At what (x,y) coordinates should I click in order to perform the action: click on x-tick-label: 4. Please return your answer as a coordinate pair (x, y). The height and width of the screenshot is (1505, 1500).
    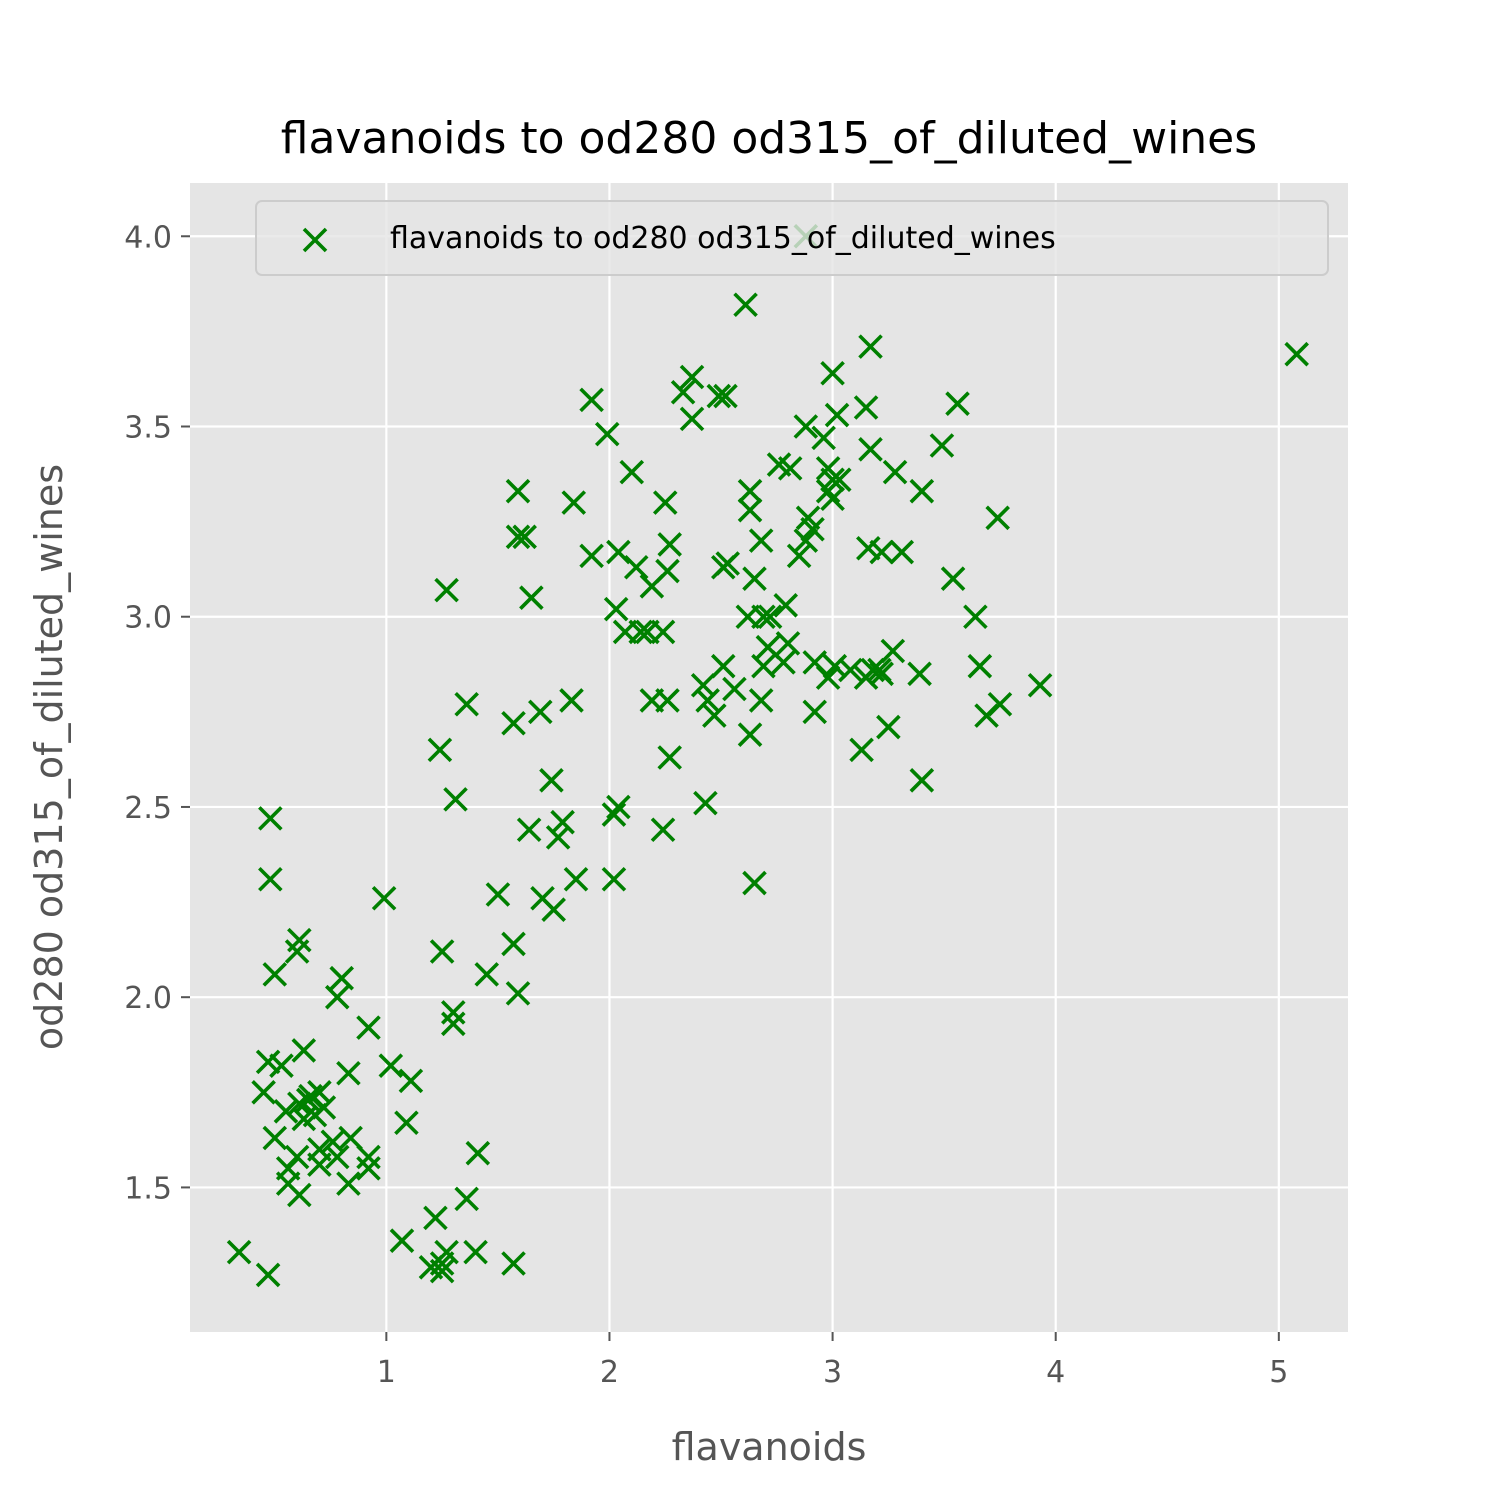
    Looking at the image, I should click on (1055, 1372).